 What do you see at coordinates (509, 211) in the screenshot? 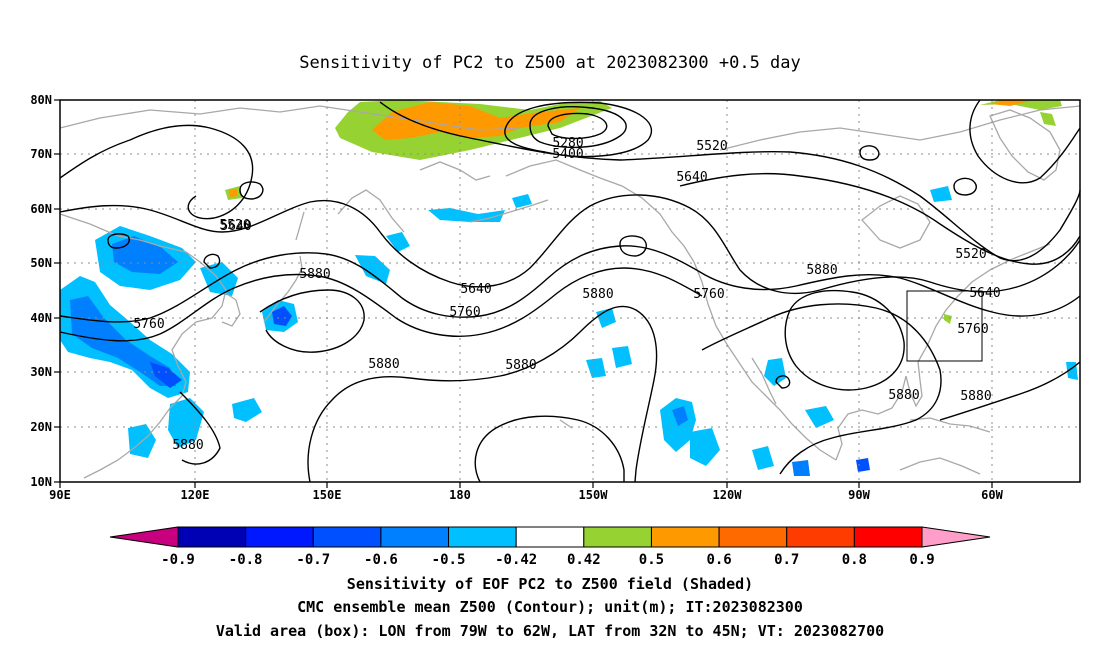
I see `coast-aleutians` at bounding box center [509, 211].